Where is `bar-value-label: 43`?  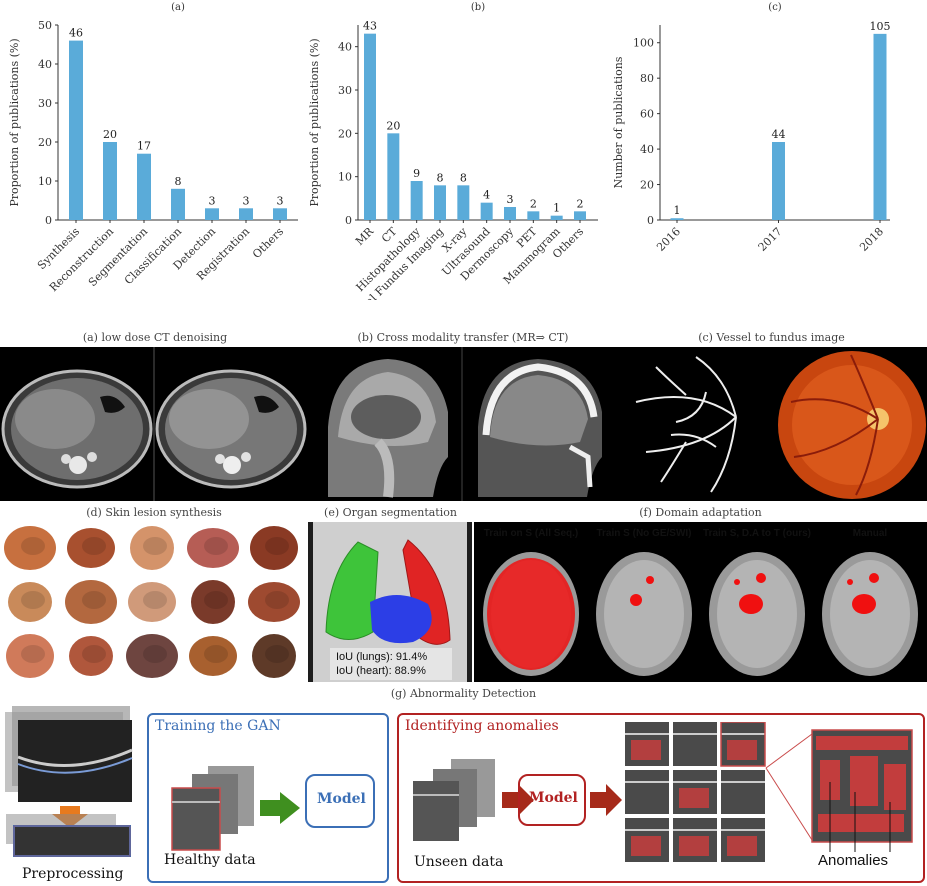
bar-value-label: 43 is located at coordinates (370, 26).